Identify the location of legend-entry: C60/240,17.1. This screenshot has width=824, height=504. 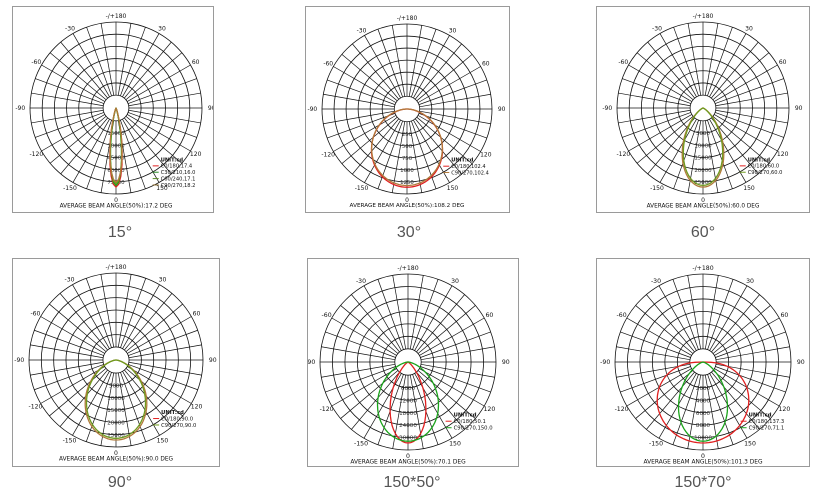
(178, 179).